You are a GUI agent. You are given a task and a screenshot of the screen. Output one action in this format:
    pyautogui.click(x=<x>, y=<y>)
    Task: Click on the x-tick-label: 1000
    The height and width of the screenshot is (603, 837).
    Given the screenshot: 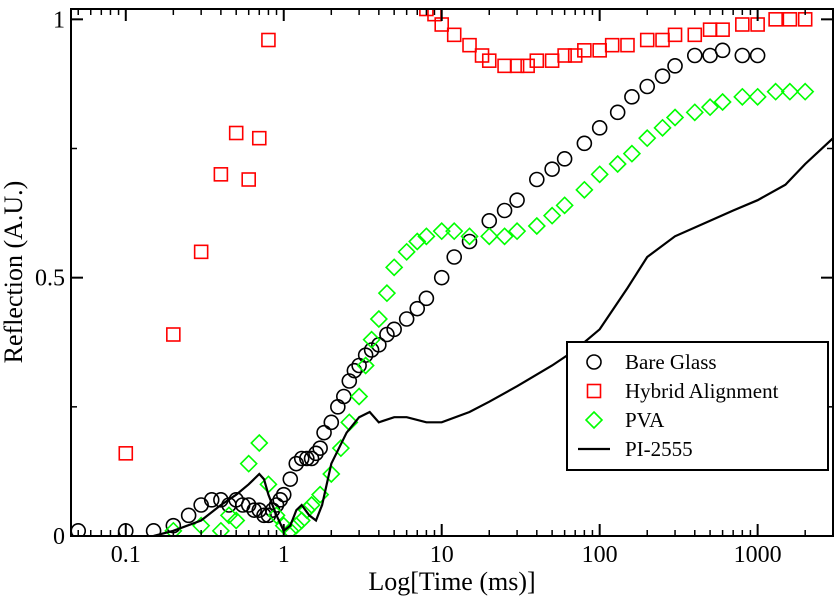 What is the action you would take?
    pyautogui.click(x=758, y=555)
    